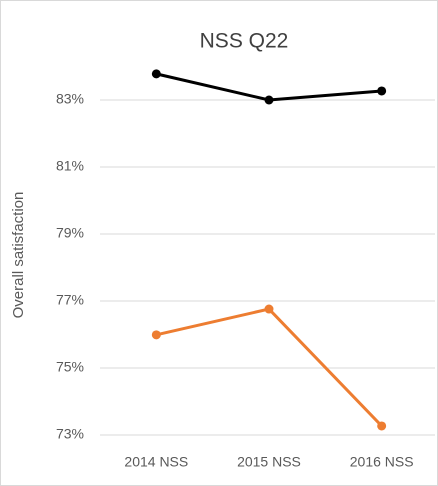 Image resolution: width=438 pixels, height=486 pixels. Describe the element at coordinates (70, 166) in the screenshot. I see `y-tick-label: 81%` at that location.